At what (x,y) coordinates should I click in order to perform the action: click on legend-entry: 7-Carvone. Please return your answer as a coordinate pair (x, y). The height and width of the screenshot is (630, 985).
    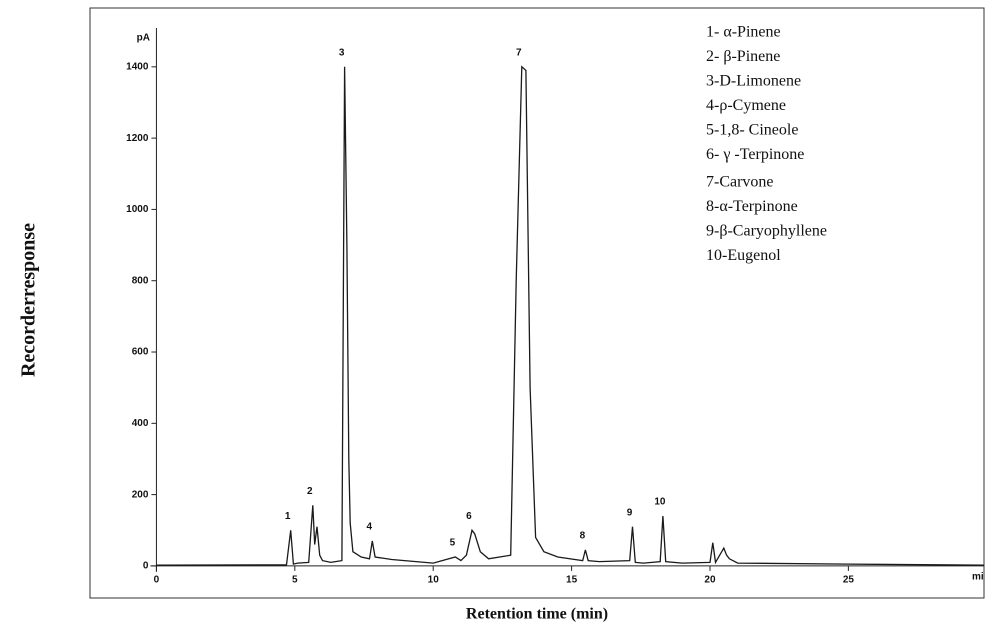
    Looking at the image, I should click on (740, 182).